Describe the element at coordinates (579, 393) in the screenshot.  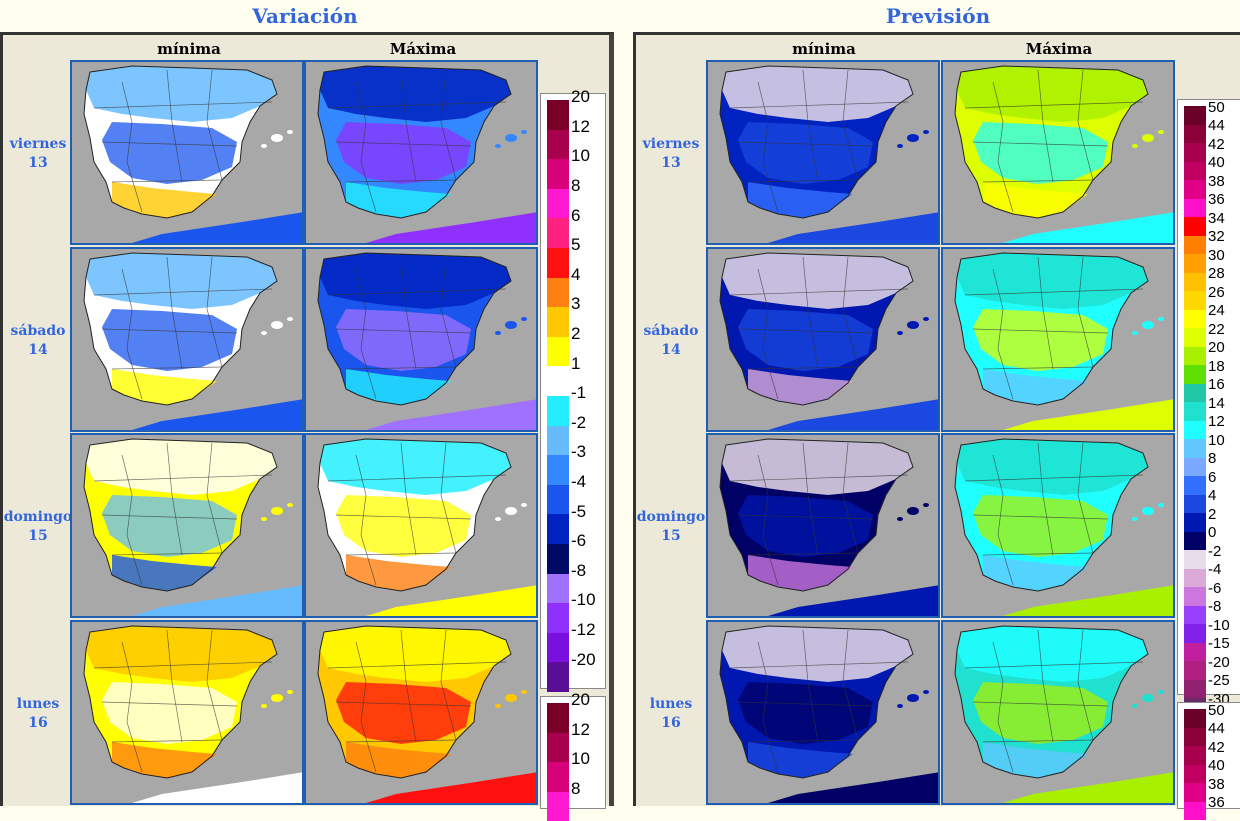
I see `legend-label: -1` at that location.